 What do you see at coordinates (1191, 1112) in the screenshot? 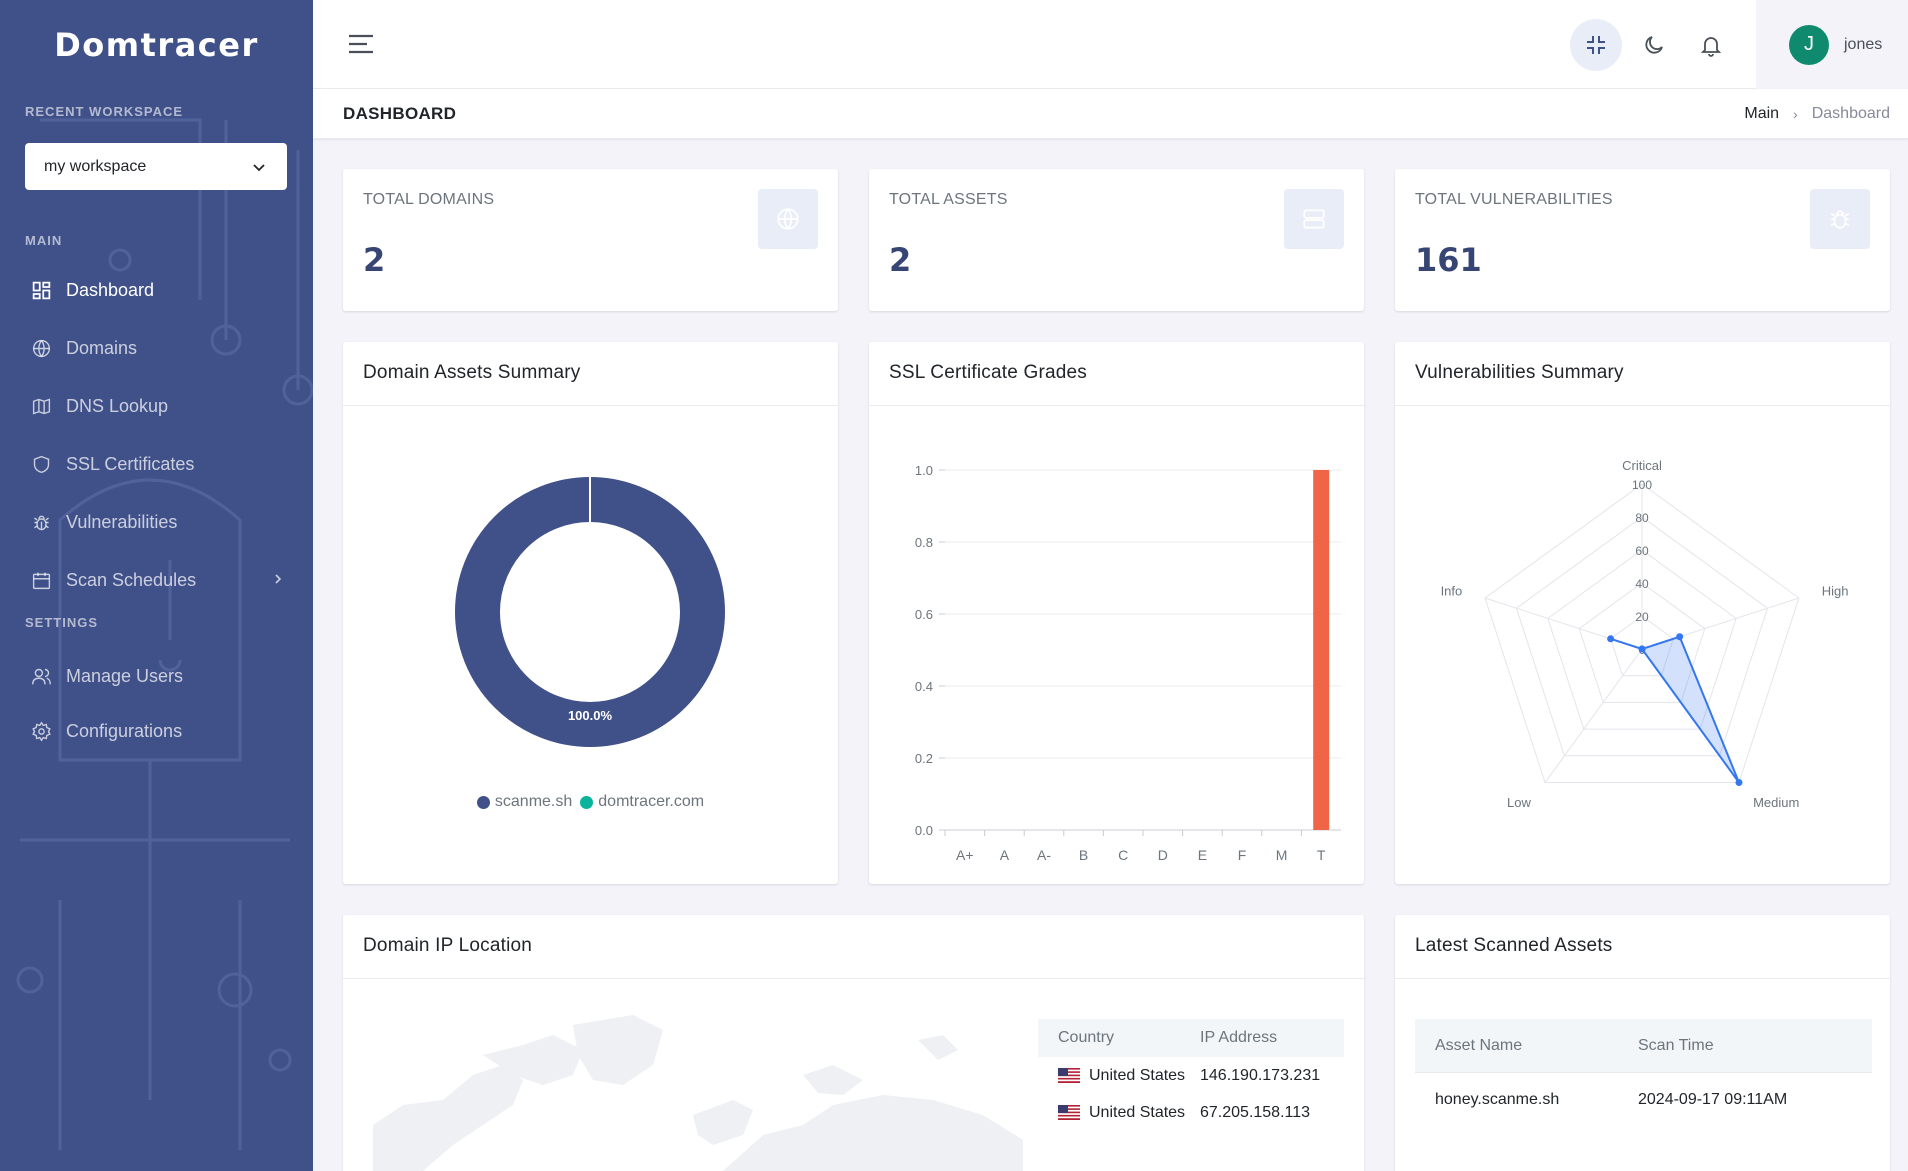
I see `table-row: United States 67.205.158.113` at bounding box center [1191, 1112].